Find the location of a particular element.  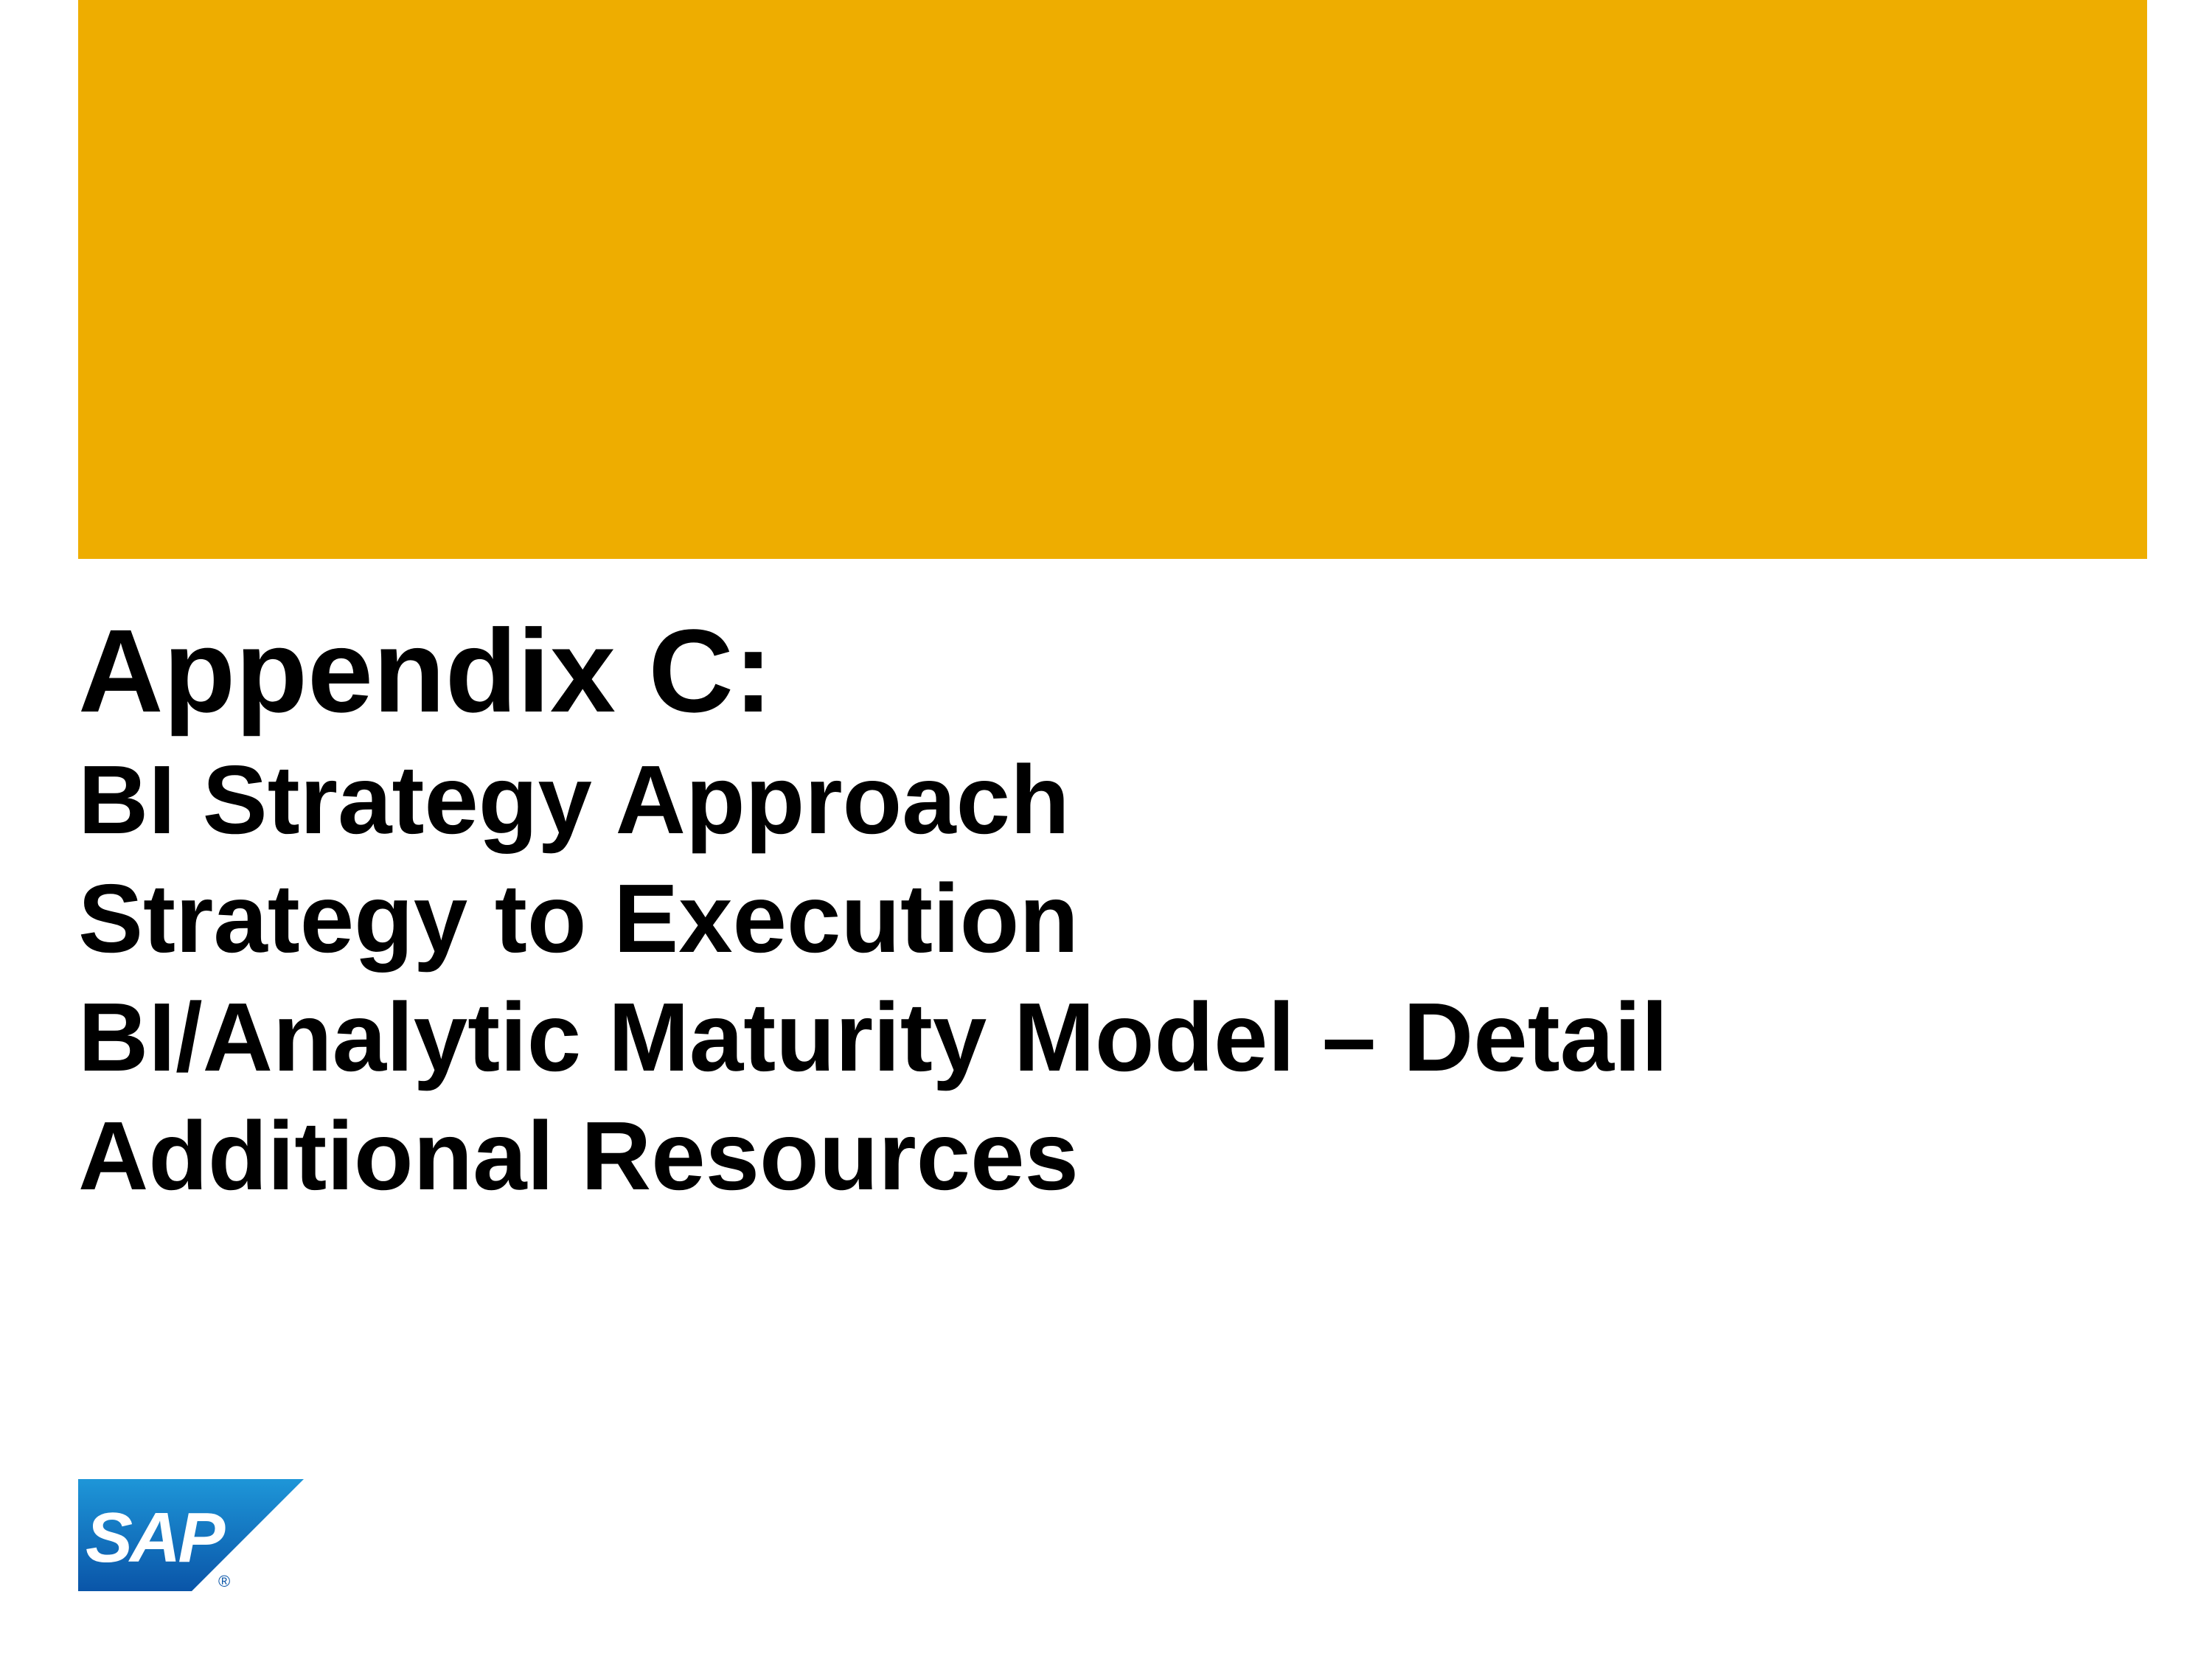

sap-logo-icon: SAP ® is located at coordinates (191, 1535).